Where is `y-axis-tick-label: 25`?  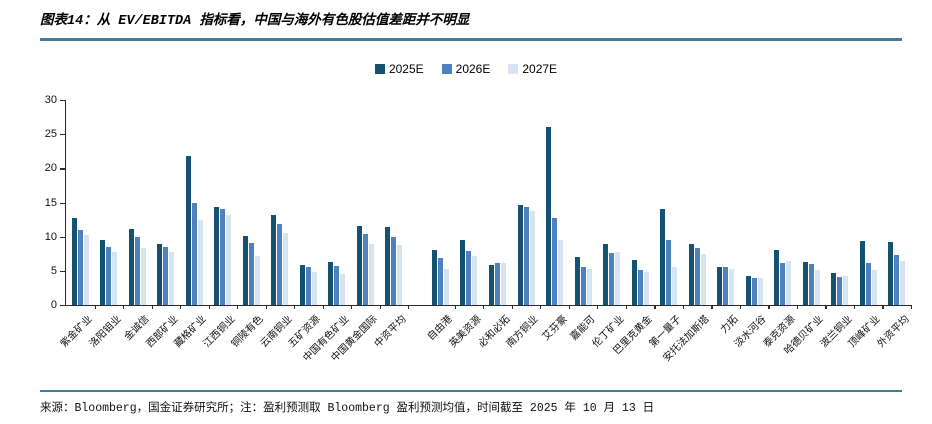
y-axis-tick-label: 25 is located at coordinates (50, 134).